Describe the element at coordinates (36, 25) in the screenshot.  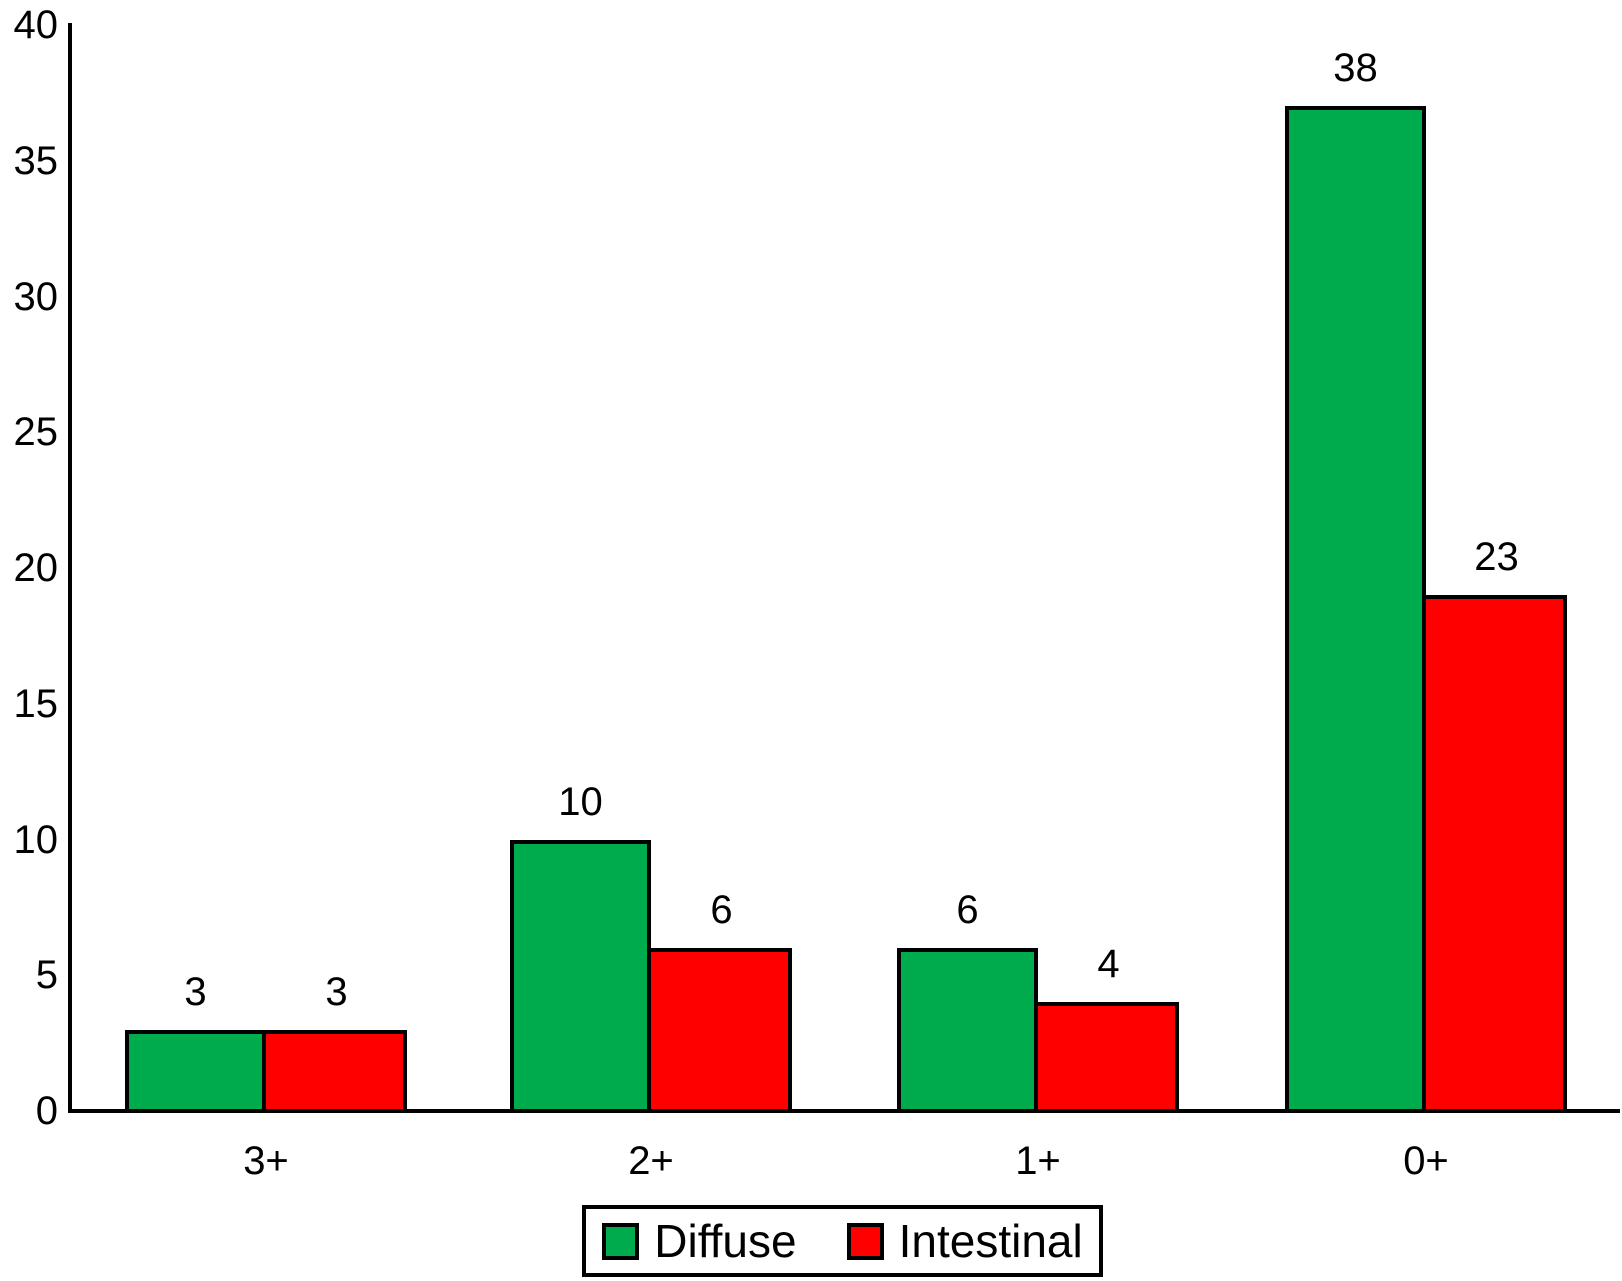
I see `y-tick-label-40: 40` at that location.